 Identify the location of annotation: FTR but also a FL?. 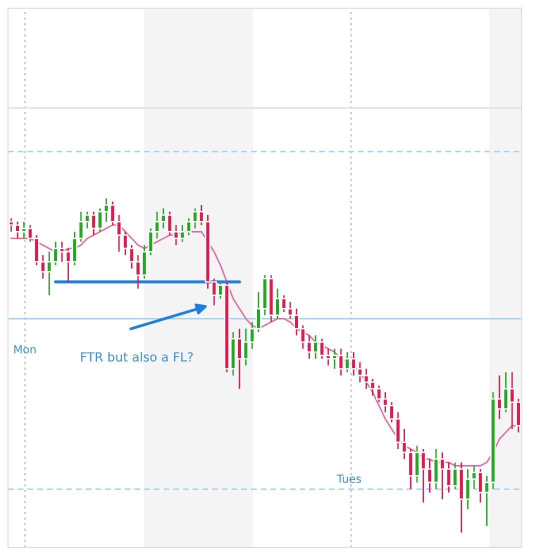
(137, 357).